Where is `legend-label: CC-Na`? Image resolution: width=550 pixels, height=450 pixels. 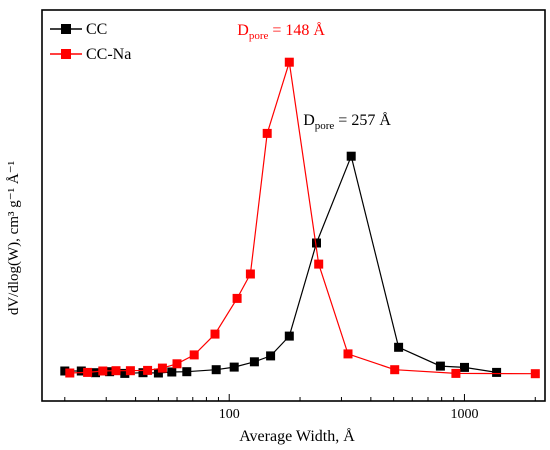 legend-label: CC-Na is located at coordinates (108, 54).